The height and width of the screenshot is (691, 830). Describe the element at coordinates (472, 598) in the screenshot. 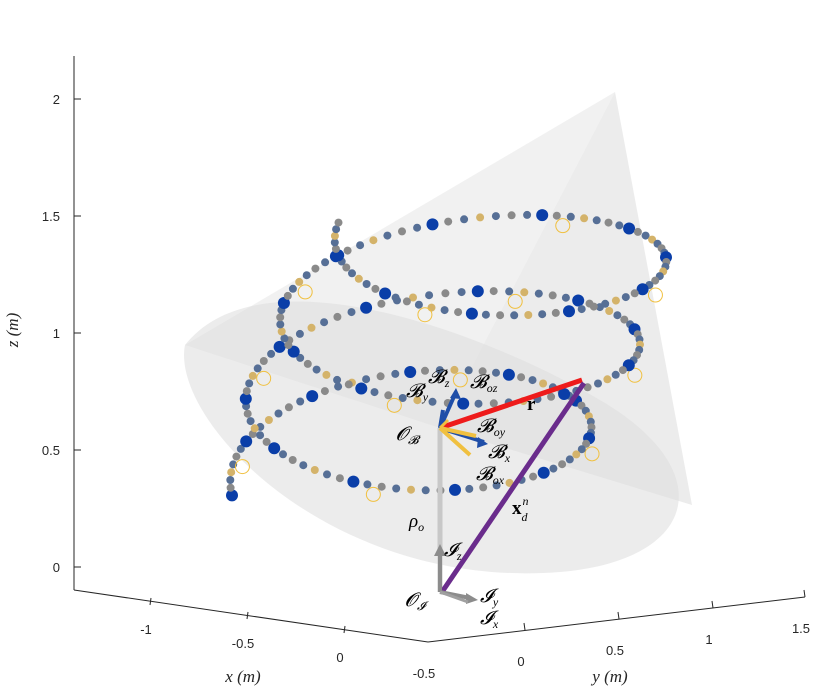

I see `Iy-arrow-head` at that location.